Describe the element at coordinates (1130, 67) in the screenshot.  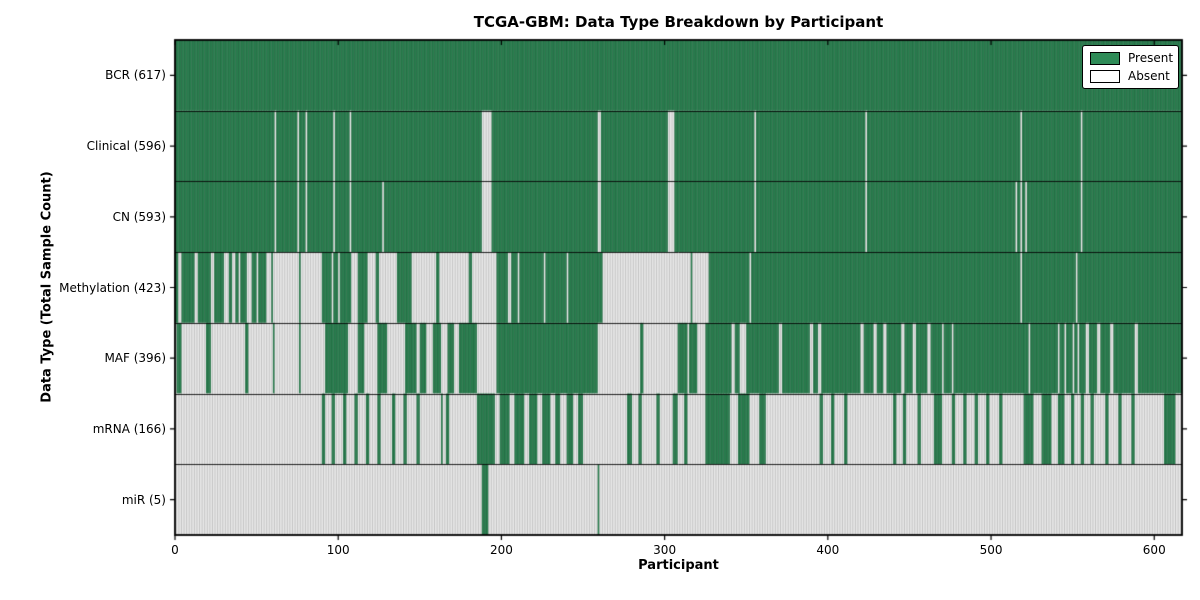
I see `legend: Present Absent` at that location.